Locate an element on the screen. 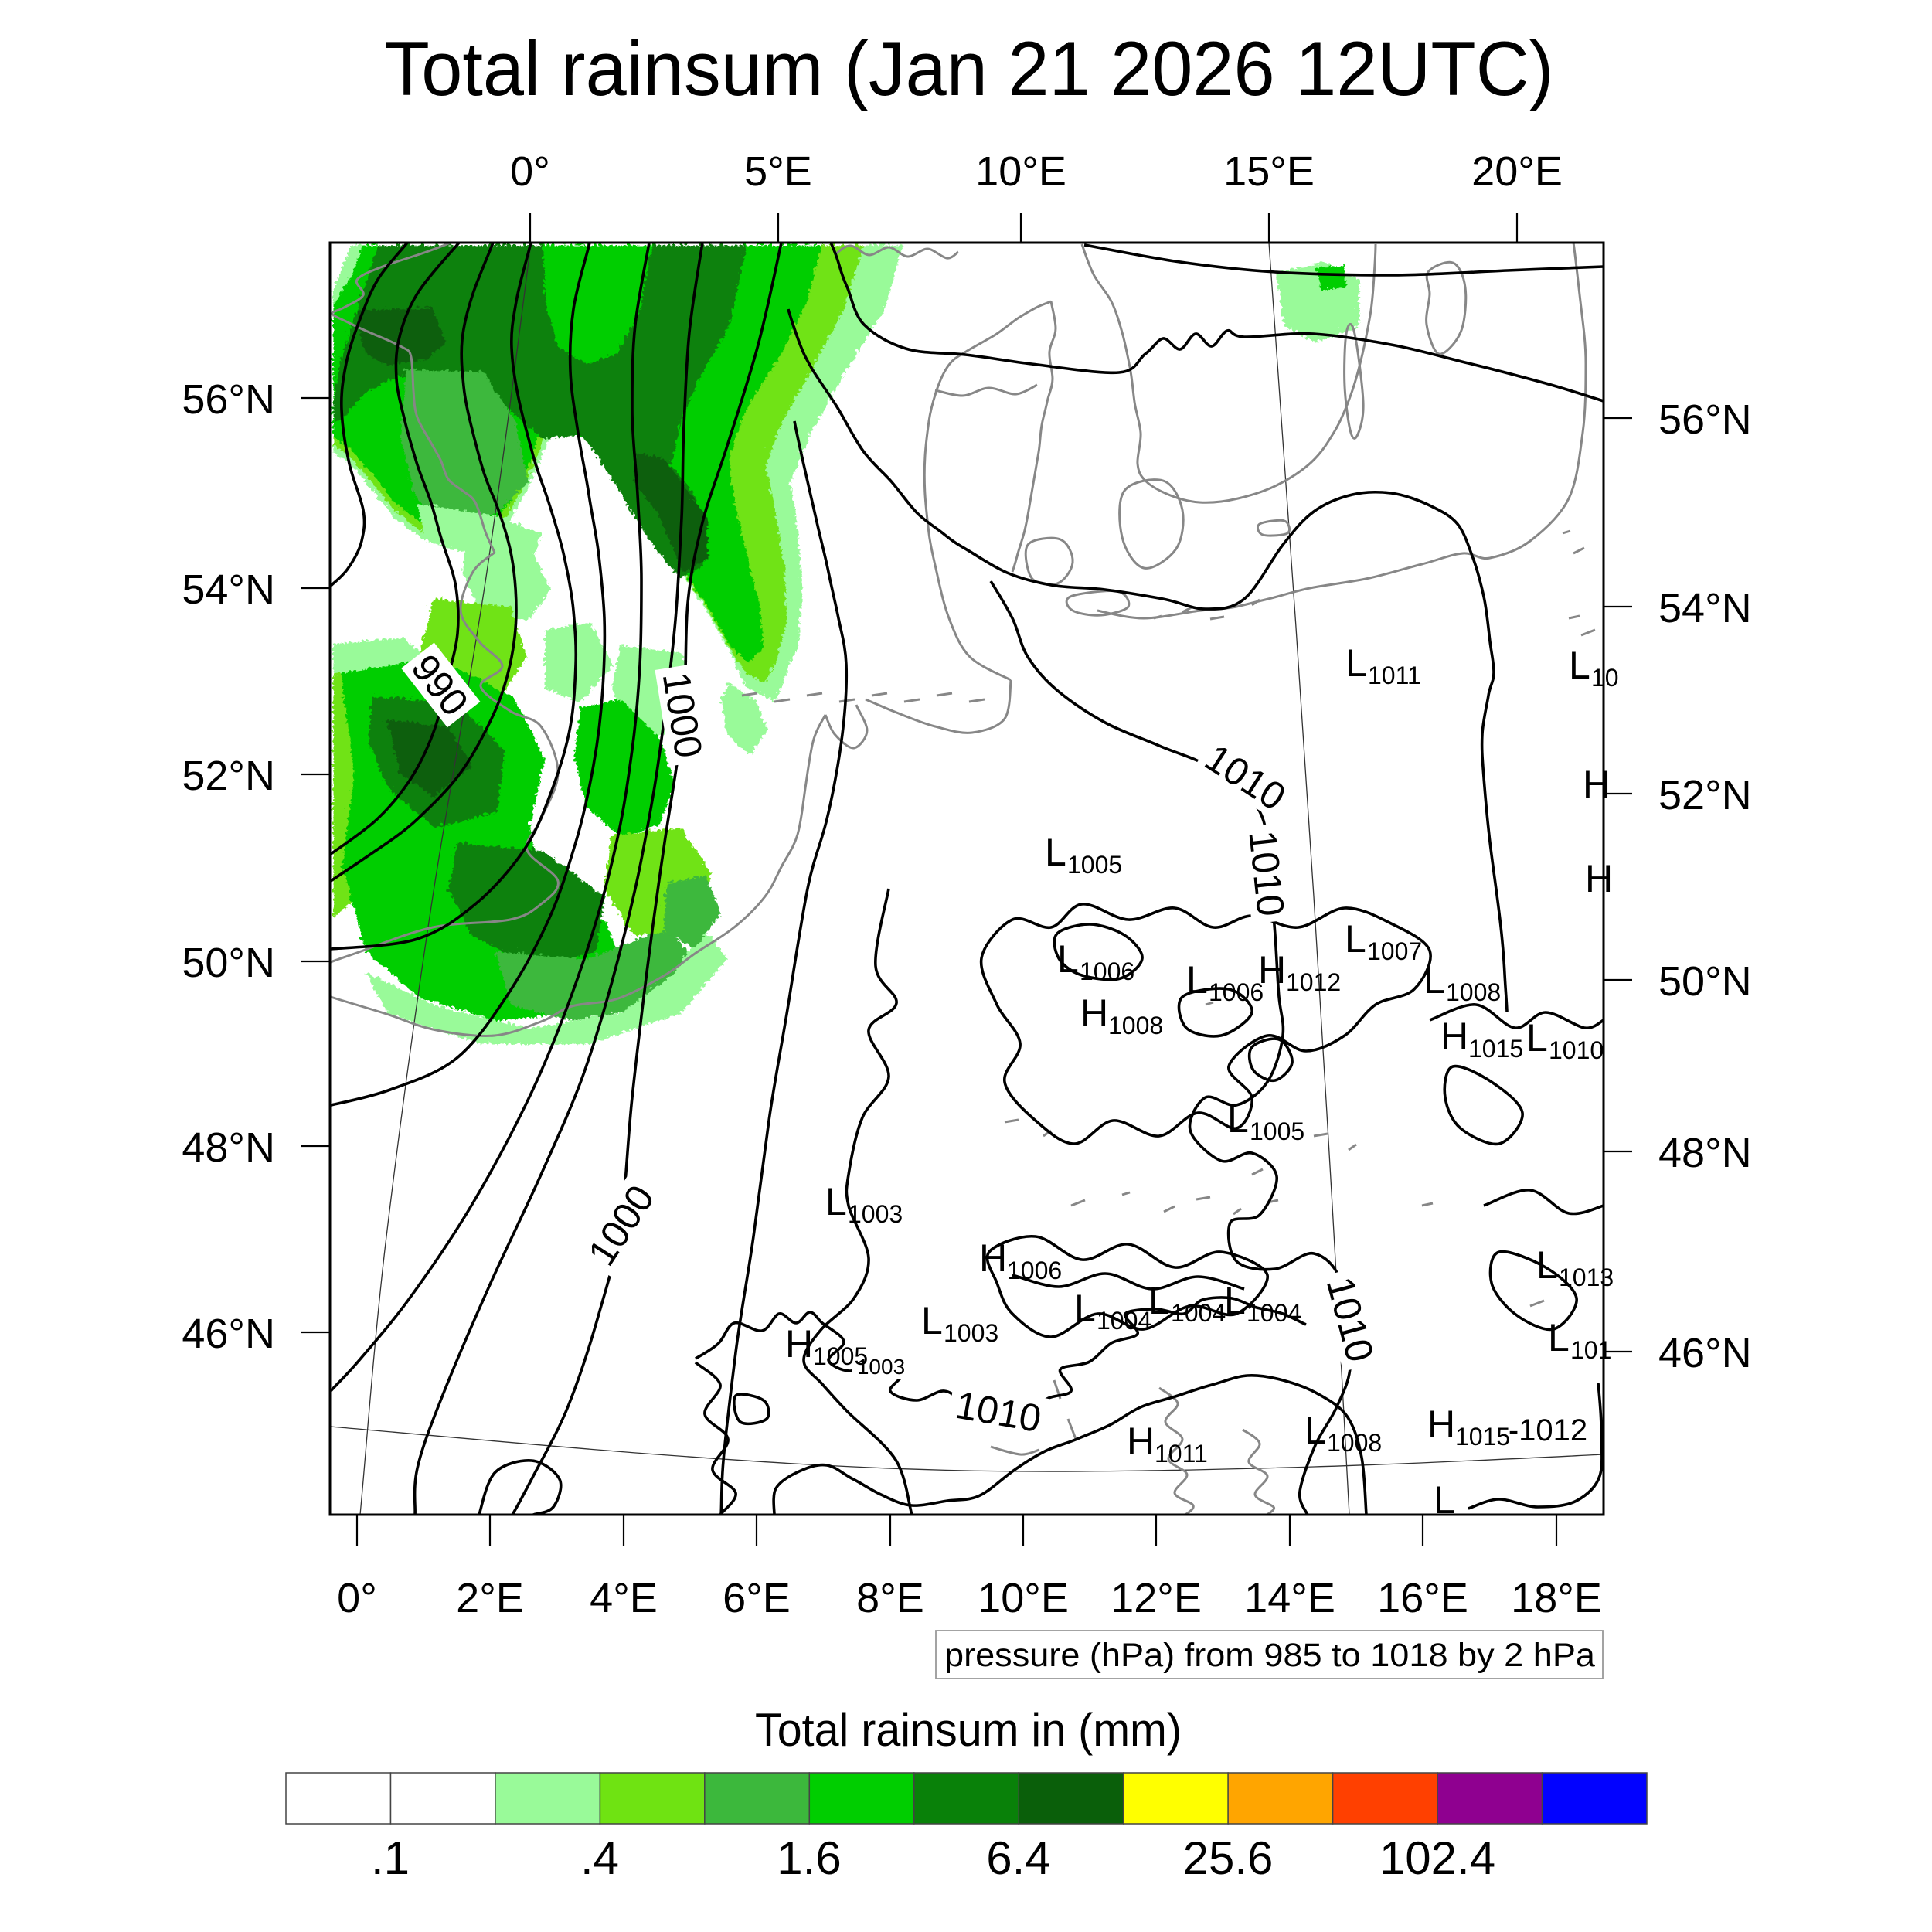  svg-text: 1012 is located at coordinates (1313, 982).